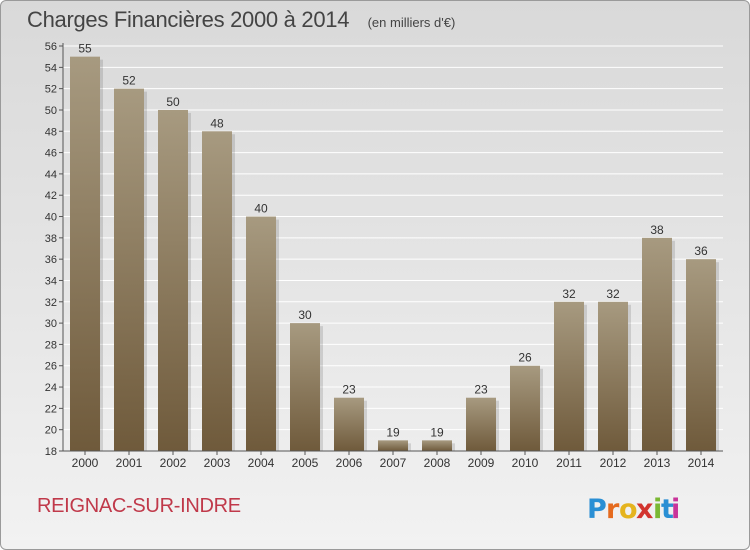 This screenshot has width=750, height=550. I want to click on logo-letter: r, so click(613, 509).